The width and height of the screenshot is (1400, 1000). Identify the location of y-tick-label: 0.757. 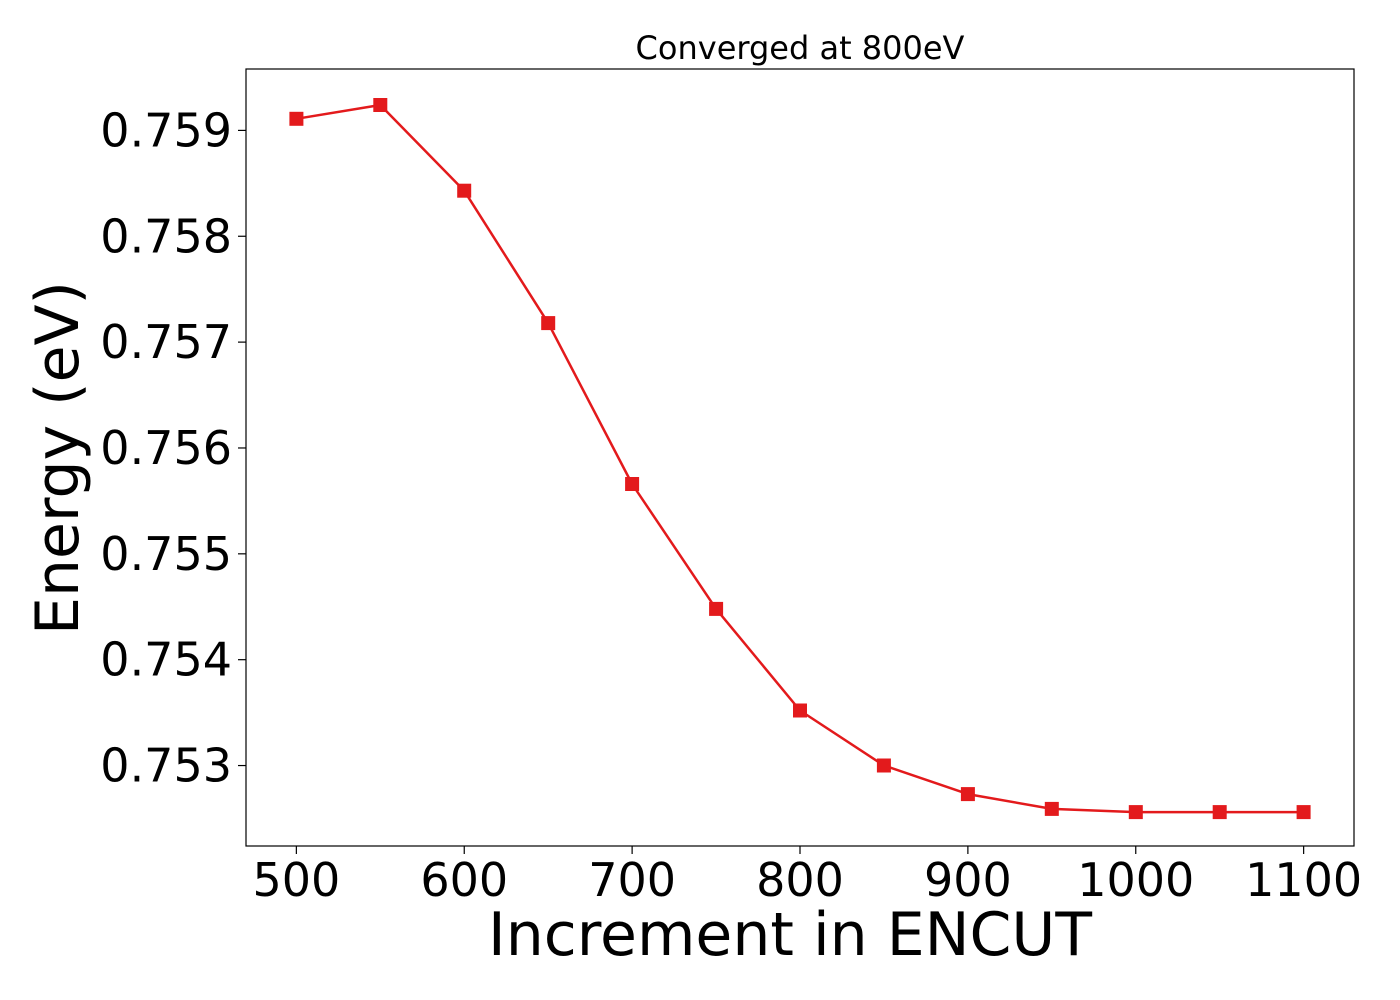
(166, 342).